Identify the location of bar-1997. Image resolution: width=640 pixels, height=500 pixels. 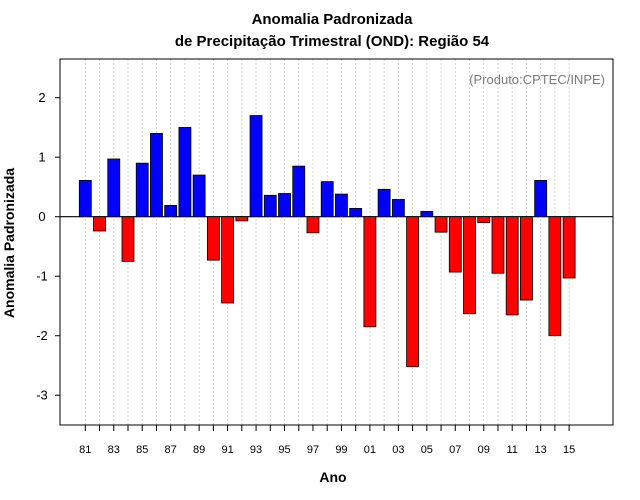
(313, 225).